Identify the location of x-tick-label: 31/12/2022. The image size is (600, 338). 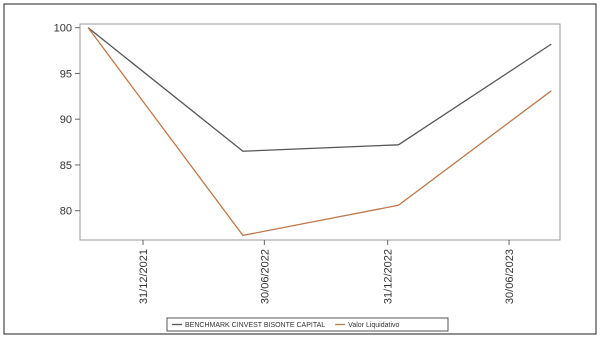
(389, 276).